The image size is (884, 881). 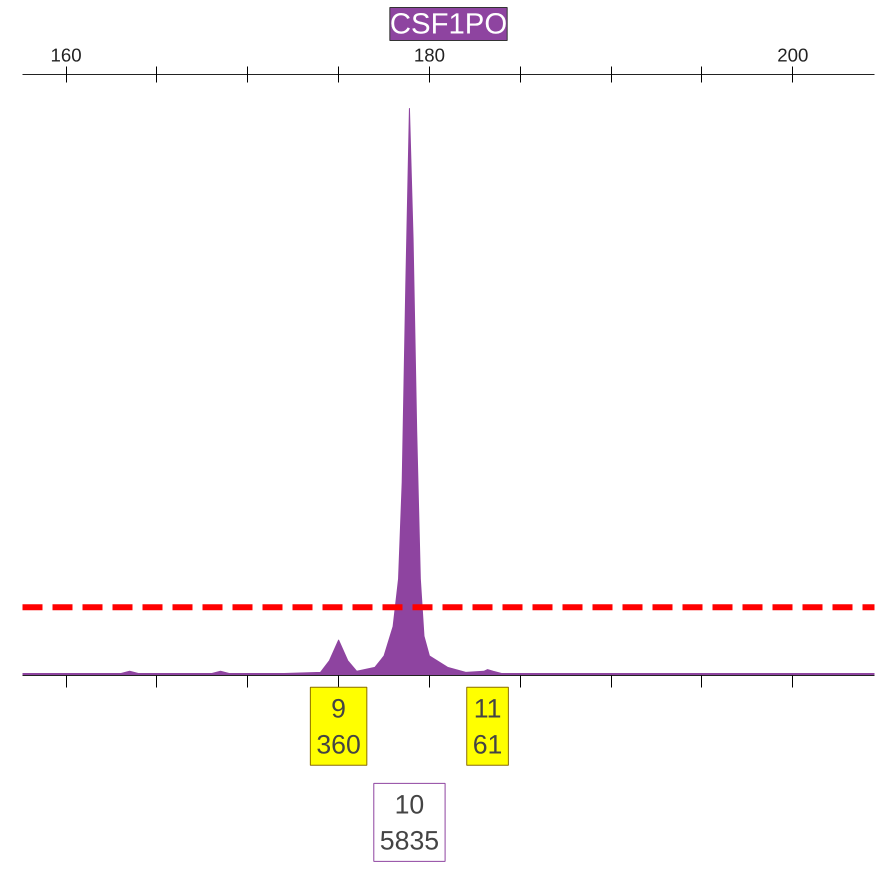 I want to click on text: 9 360, so click(x=338, y=726).